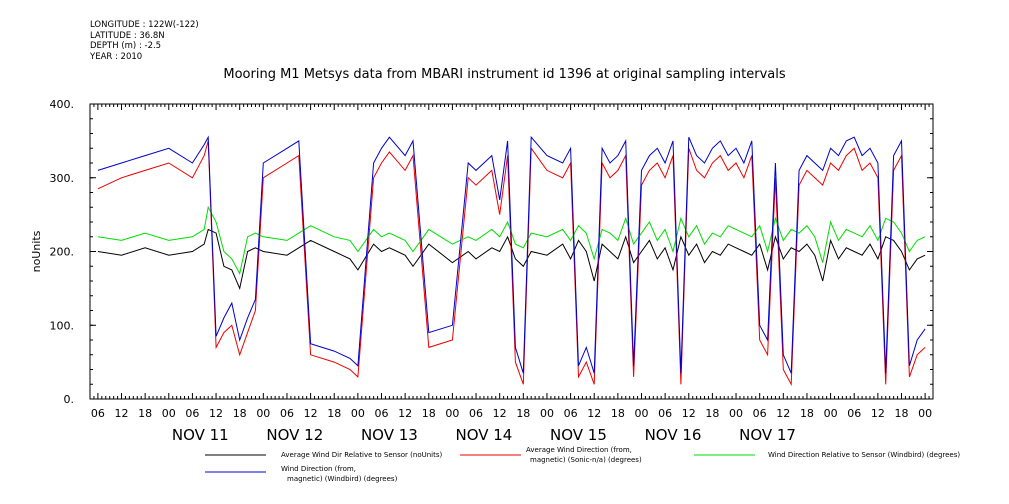  What do you see at coordinates (389, 435) in the screenshot?
I see `day-label: NOV 13` at bounding box center [389, 435].